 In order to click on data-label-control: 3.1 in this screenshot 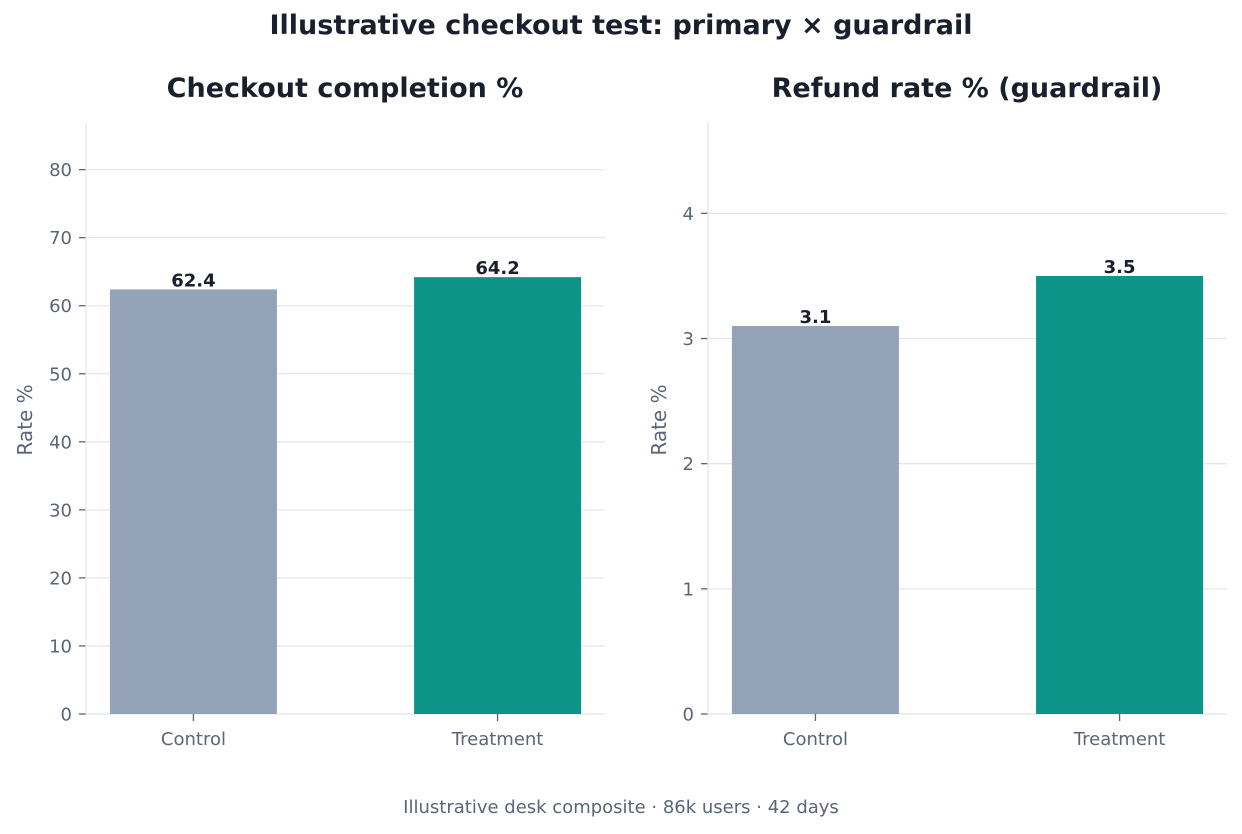, I will do `click(815, 317)`.